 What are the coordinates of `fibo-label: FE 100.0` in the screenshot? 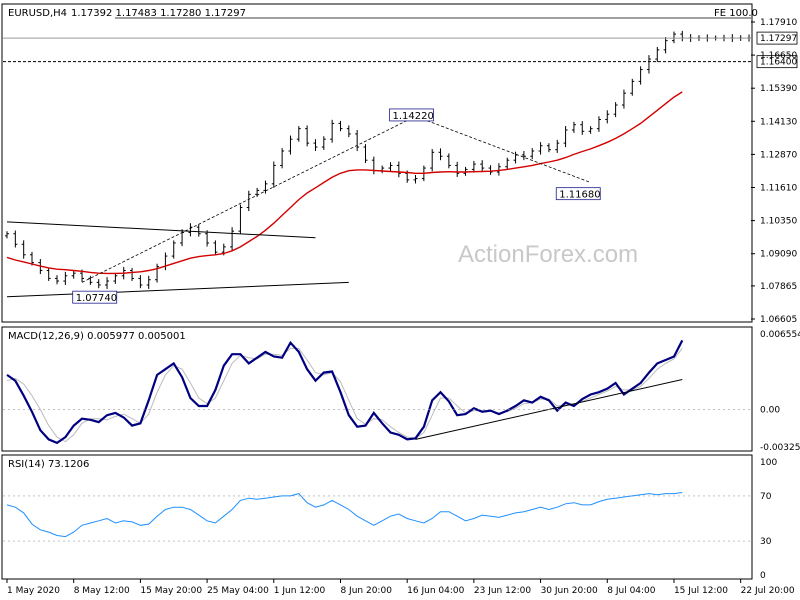 It's located at (736, 13).